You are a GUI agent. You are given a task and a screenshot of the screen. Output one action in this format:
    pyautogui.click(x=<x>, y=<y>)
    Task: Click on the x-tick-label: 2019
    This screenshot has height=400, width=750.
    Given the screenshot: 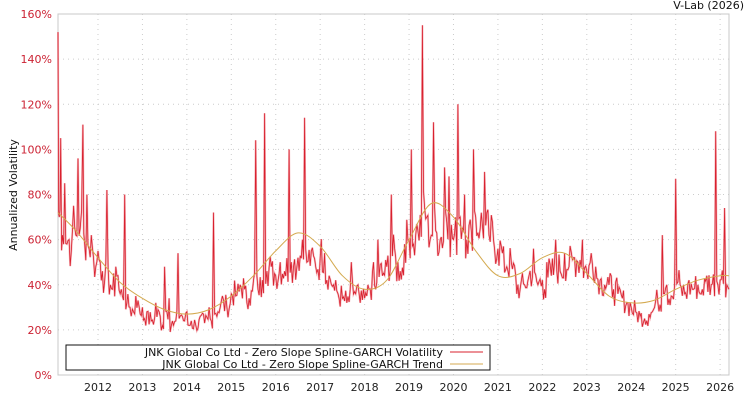 What is the action you would take?
    pyautogui.click(x=409, y=387)
    